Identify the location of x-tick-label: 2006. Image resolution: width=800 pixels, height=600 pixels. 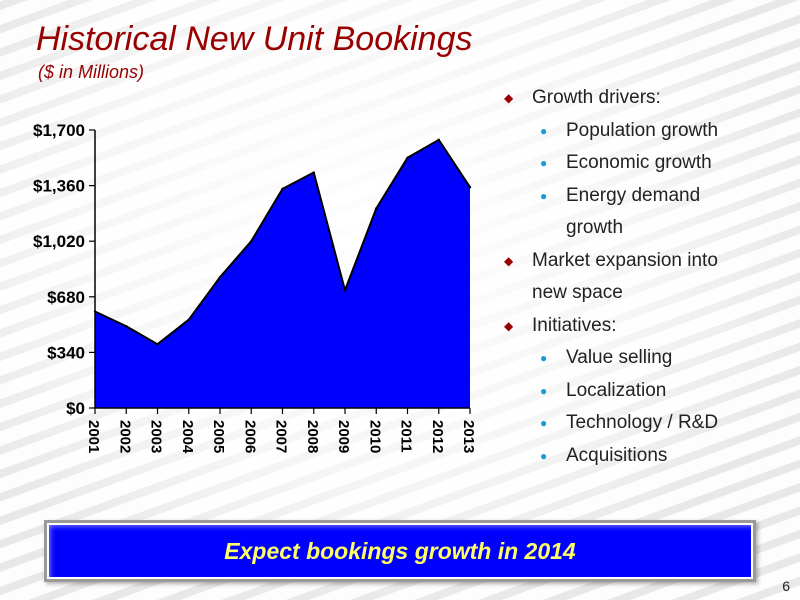
(249, 436).